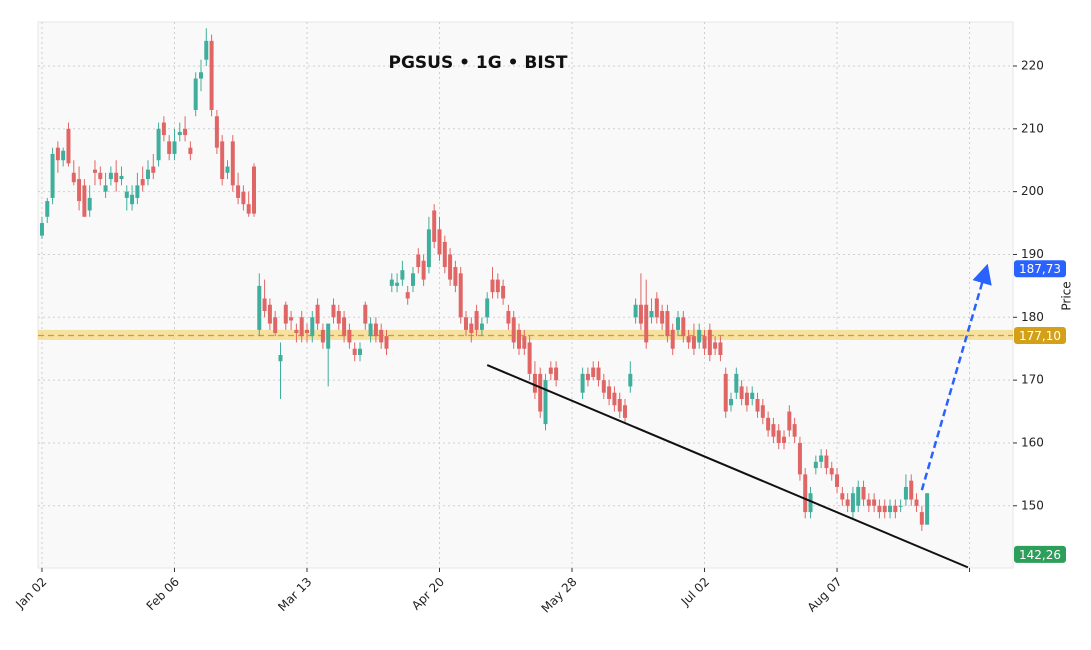 Image resolution: width=1091 pixels, height=650 pixels. Describe the element at coordinates (956, 377) in the screenshot. I see `projection-arrow` at that location.